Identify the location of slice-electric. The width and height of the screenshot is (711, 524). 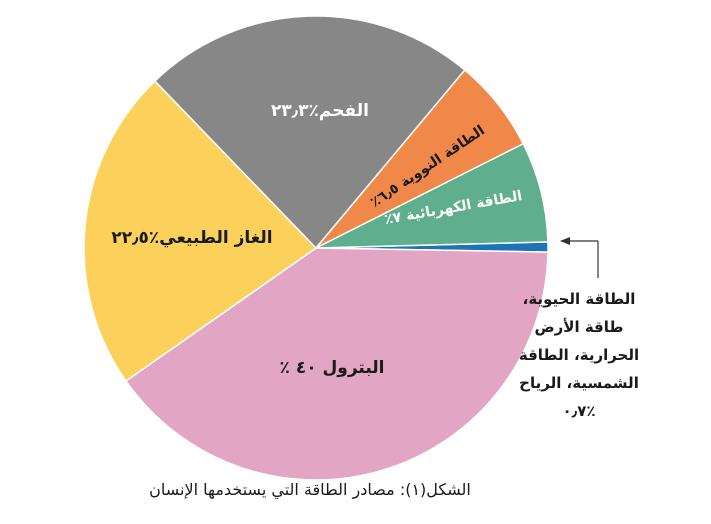
(432, 195).